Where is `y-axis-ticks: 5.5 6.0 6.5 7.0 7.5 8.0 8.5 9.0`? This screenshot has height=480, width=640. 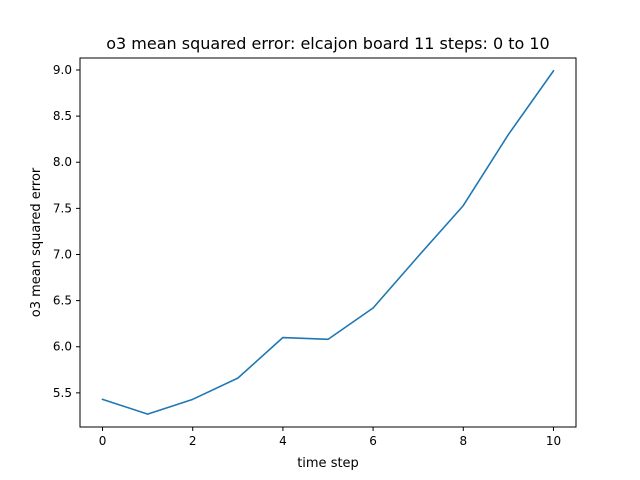 y-axis-ticks: 5.5 6.0 6.5 7.0 7.5 8.0 8.5 9.0 is located at coordinates (66, 231).